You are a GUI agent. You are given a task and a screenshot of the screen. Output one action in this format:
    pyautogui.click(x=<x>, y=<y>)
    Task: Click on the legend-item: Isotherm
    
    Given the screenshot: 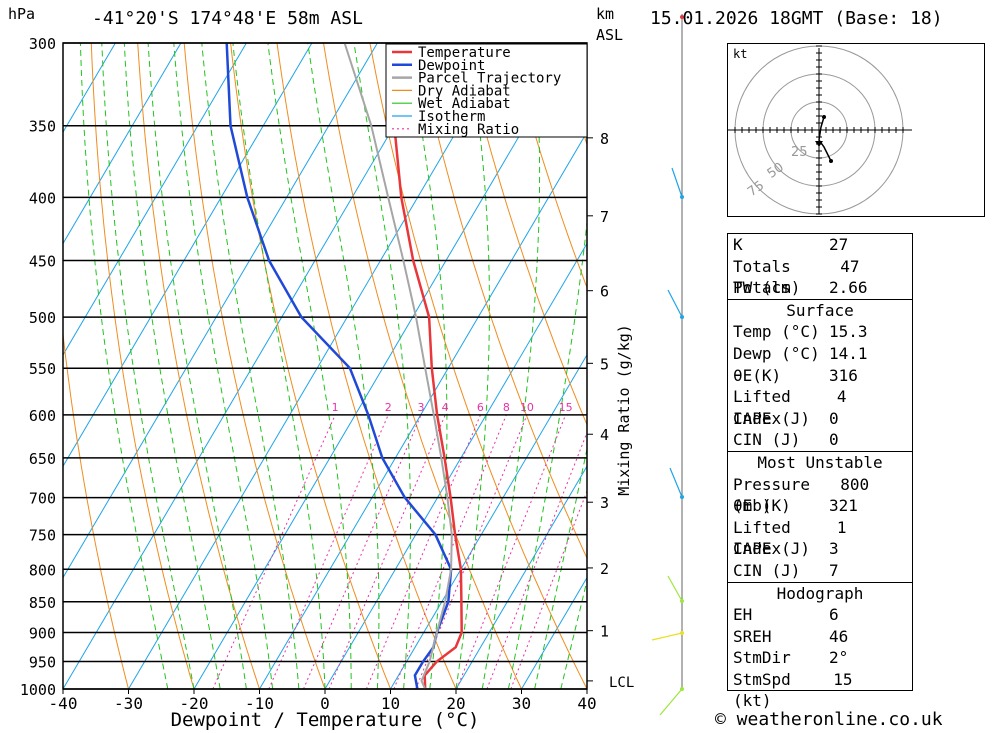 What is the action you would take?
    pyautogui.click(x=451, y=117)
    